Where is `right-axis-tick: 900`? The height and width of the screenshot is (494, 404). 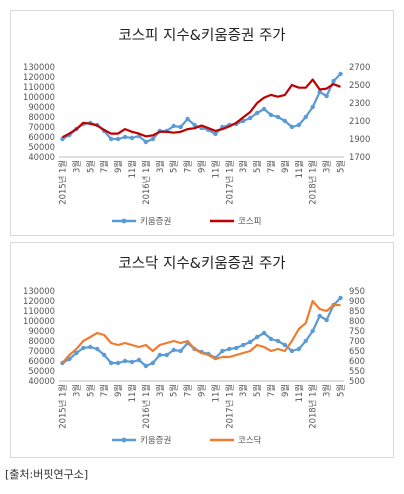 right-axis-tick: 900 is located at coordinates (357, 301).